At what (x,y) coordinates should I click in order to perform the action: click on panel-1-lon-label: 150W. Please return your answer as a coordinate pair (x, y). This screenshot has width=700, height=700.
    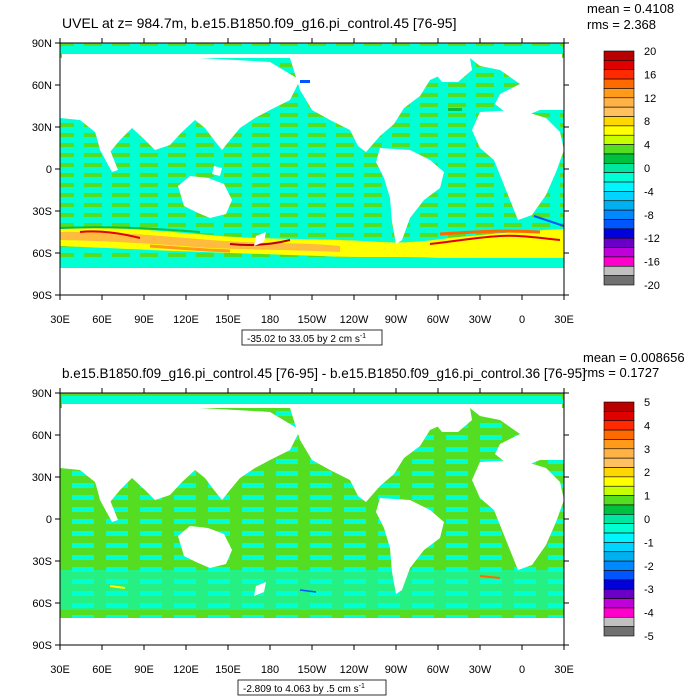
    Looking at the image, I should click on (312, 320).